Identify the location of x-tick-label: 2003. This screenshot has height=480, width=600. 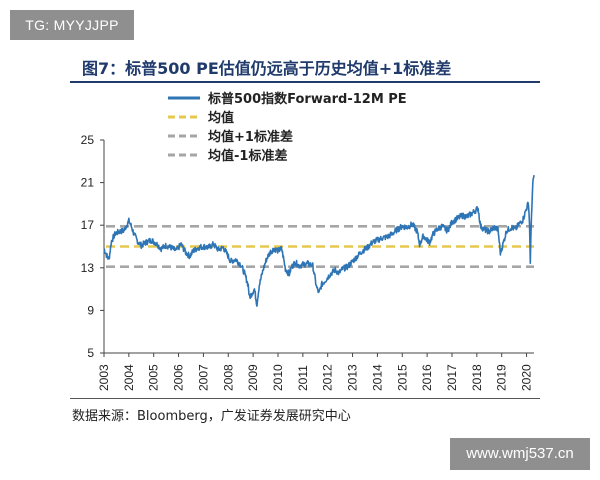
(104, 377).